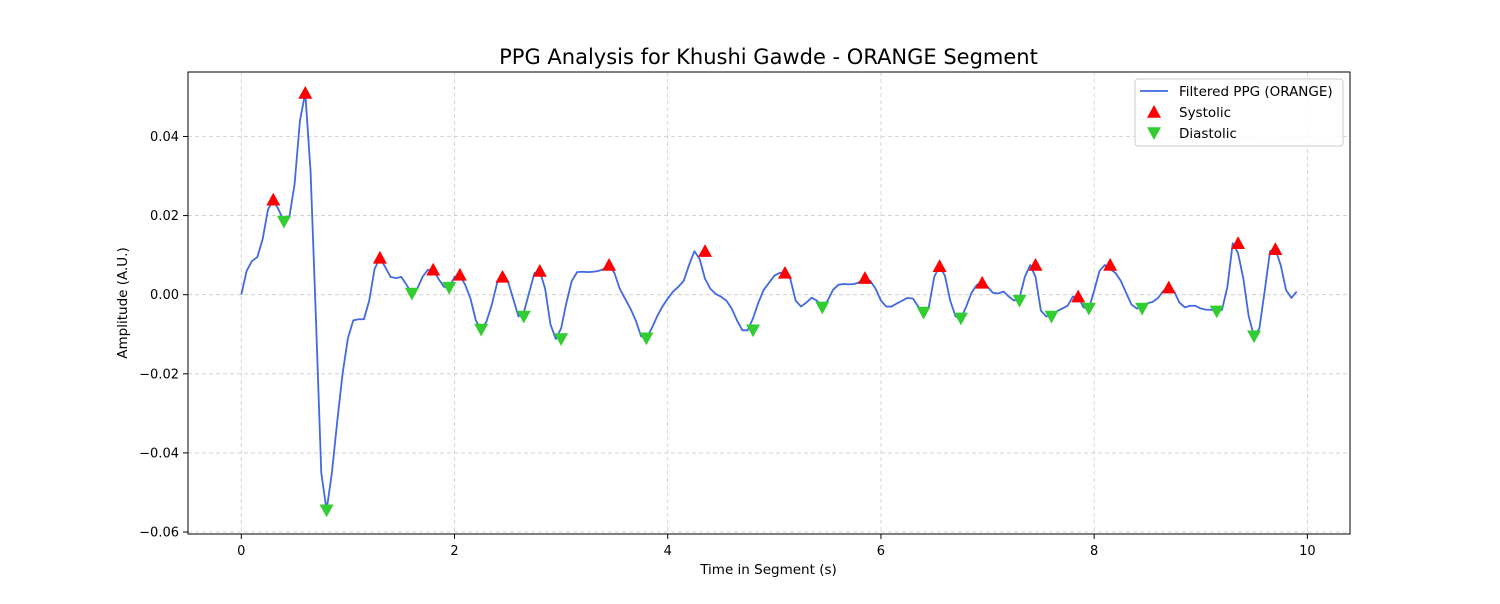  Describe the element at coordinates (164, 295) in the screenshot. I see `y-tick-label: 0.00` at that location.